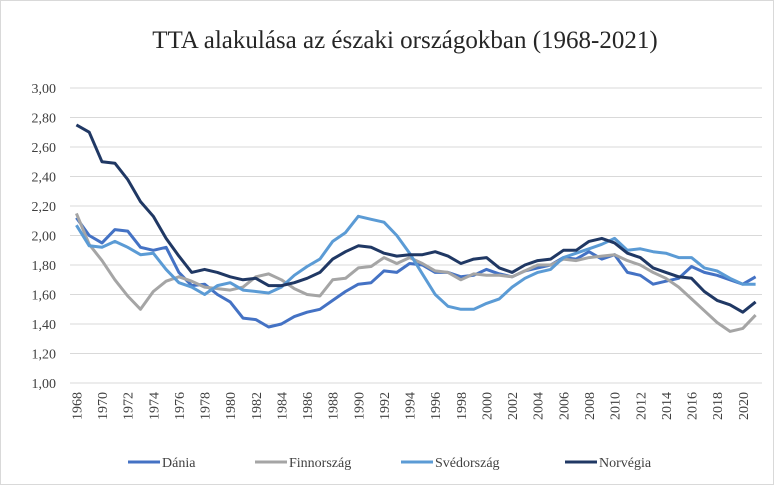 The height and width of the screenshot is (485, 774). Describe the element at coordinates (625, 463) in the screenshot. I see `legend-label: Norvégia` at that location.